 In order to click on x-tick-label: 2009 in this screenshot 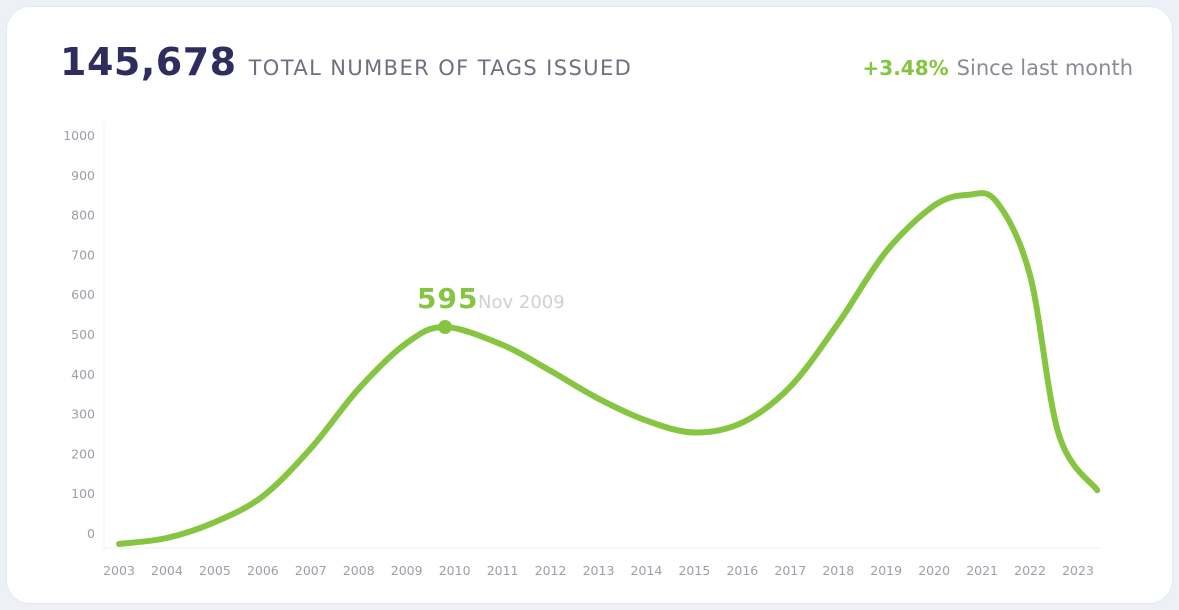, I will do `click(407, 570)`.